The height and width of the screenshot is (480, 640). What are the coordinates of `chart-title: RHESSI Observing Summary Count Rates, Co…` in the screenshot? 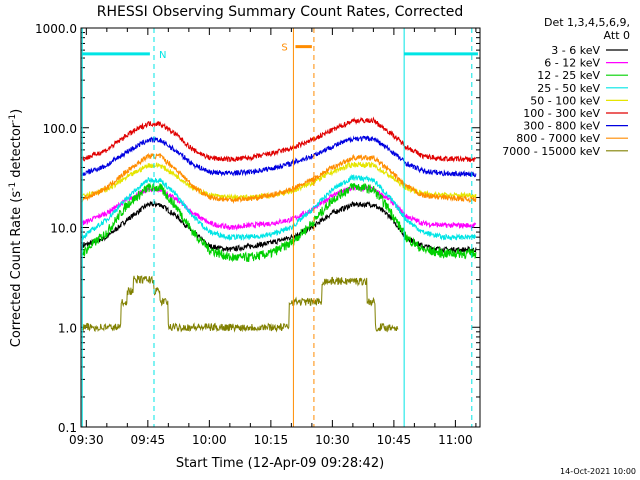 It's located at (280, 12).